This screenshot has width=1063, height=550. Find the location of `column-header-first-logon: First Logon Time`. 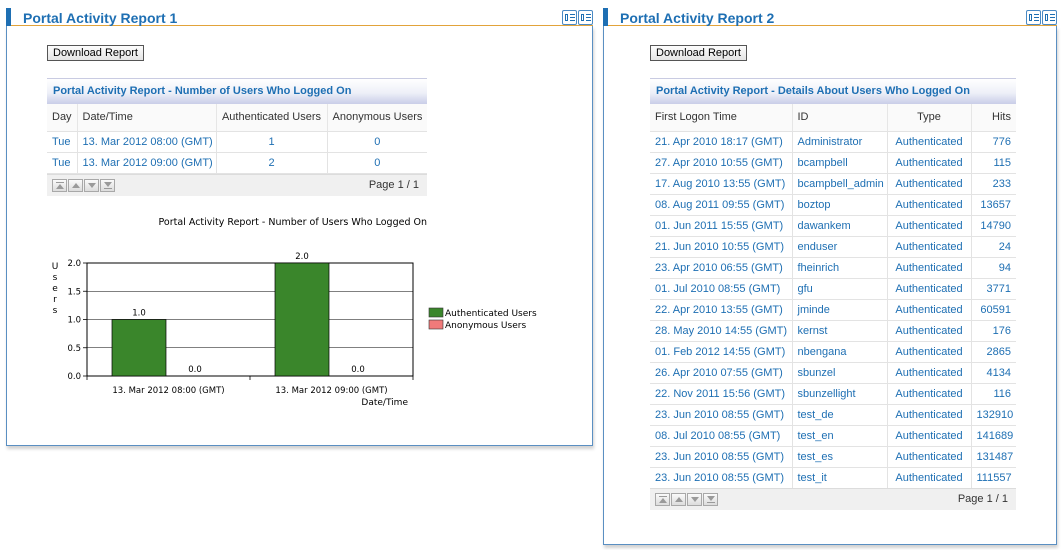

column-header-first-logon: First Logon Time is located at coordinates (721, 118).